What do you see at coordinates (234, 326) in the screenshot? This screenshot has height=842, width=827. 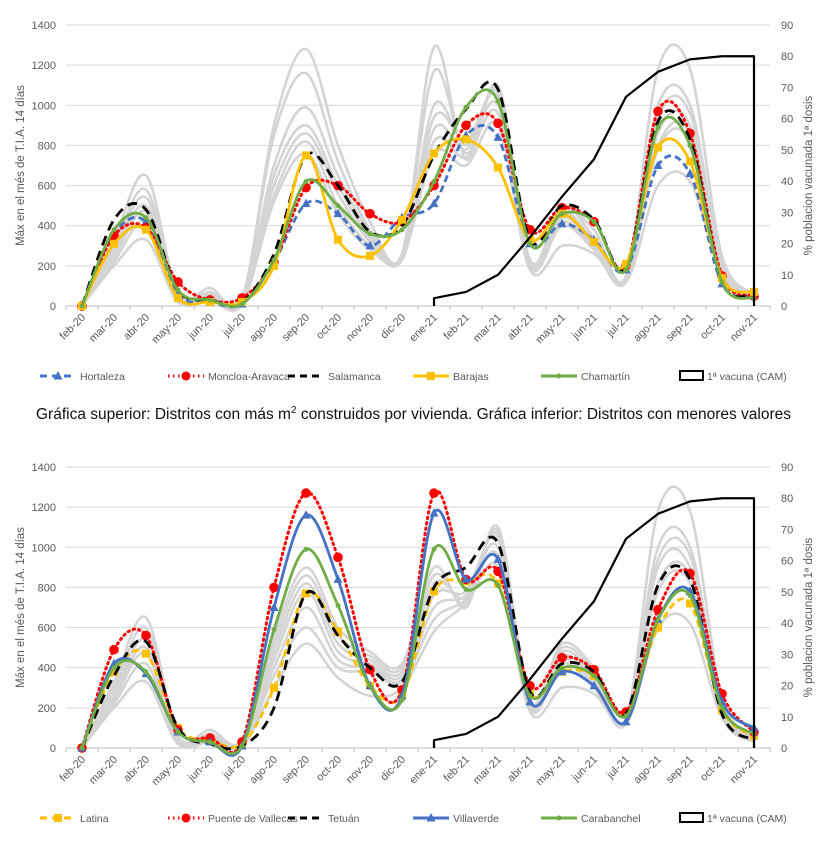 I see `x-tick-label: jul-20` at bounding box center [234, 326].